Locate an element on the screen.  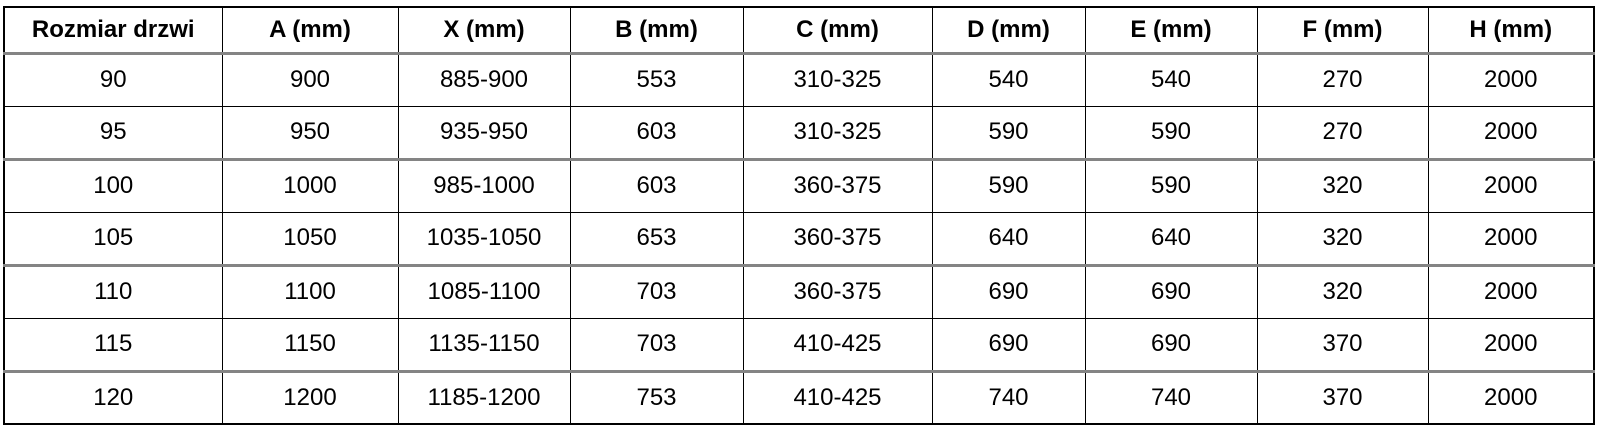
table-cell: 1000 is located at coordinates (310, 184).